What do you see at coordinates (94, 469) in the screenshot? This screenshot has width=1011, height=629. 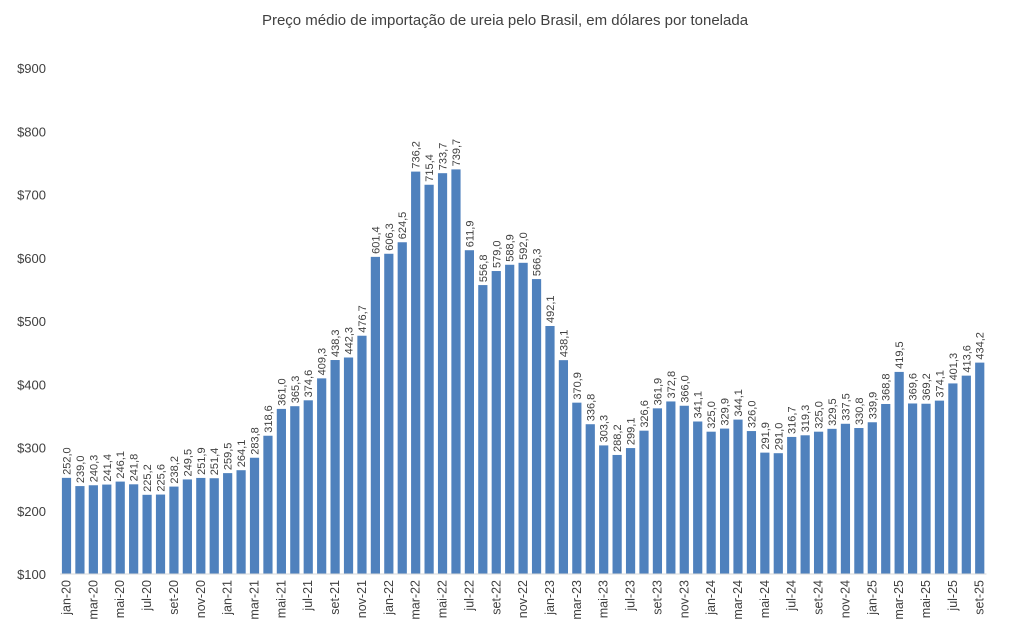 I see `data-label: 240,3` at bounding box center [94, 469].